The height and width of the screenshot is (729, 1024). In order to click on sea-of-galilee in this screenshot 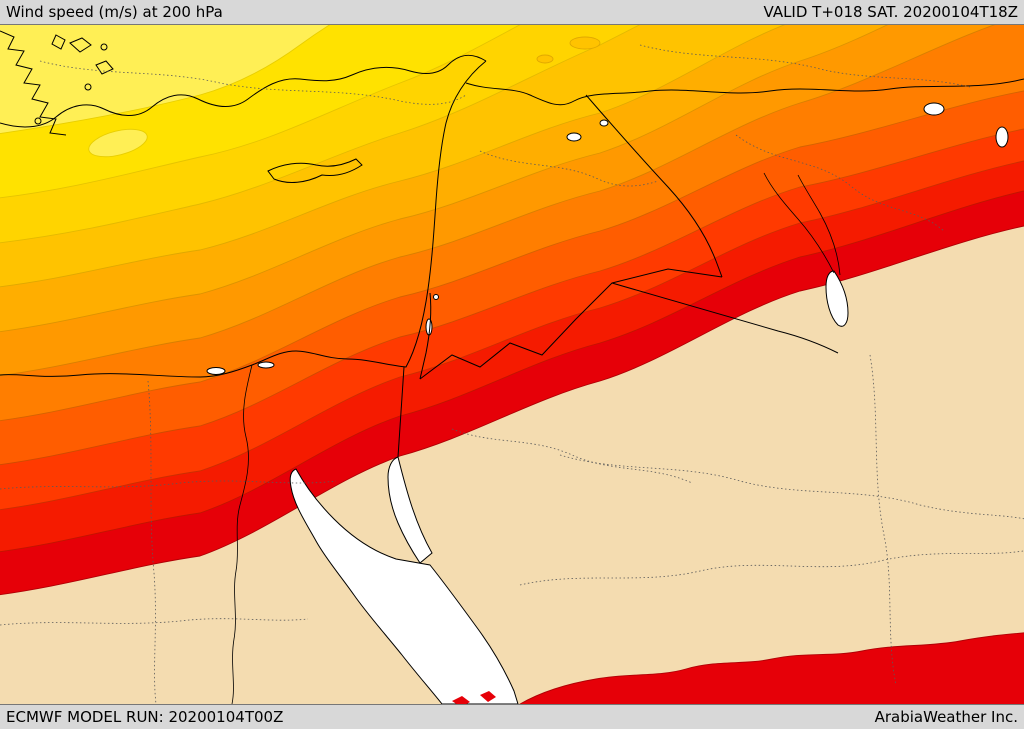, I will do `click(436, 297)`.